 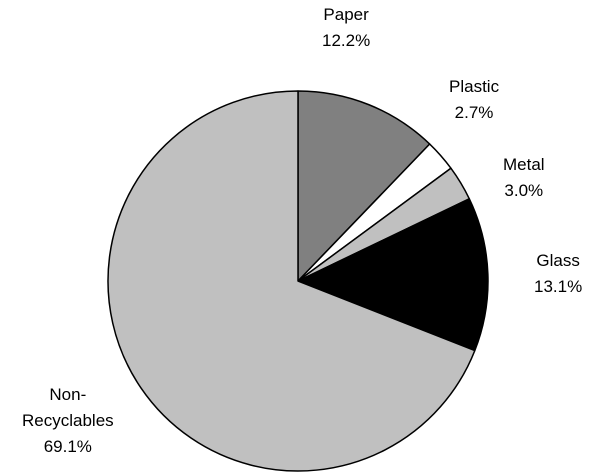 What do you see at coordinates (474, 86) in the screenshot?
I see `slice-name: Plastic` at bounding box center [474, 86].